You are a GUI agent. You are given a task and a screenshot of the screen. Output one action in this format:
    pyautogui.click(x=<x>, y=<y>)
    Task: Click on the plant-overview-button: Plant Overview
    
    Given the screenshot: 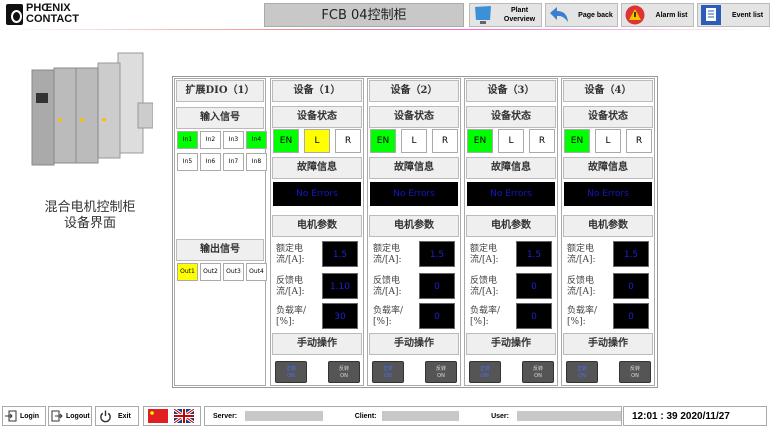 What is the action you would take?
    pyautogui.click(x=505, y=15)
    